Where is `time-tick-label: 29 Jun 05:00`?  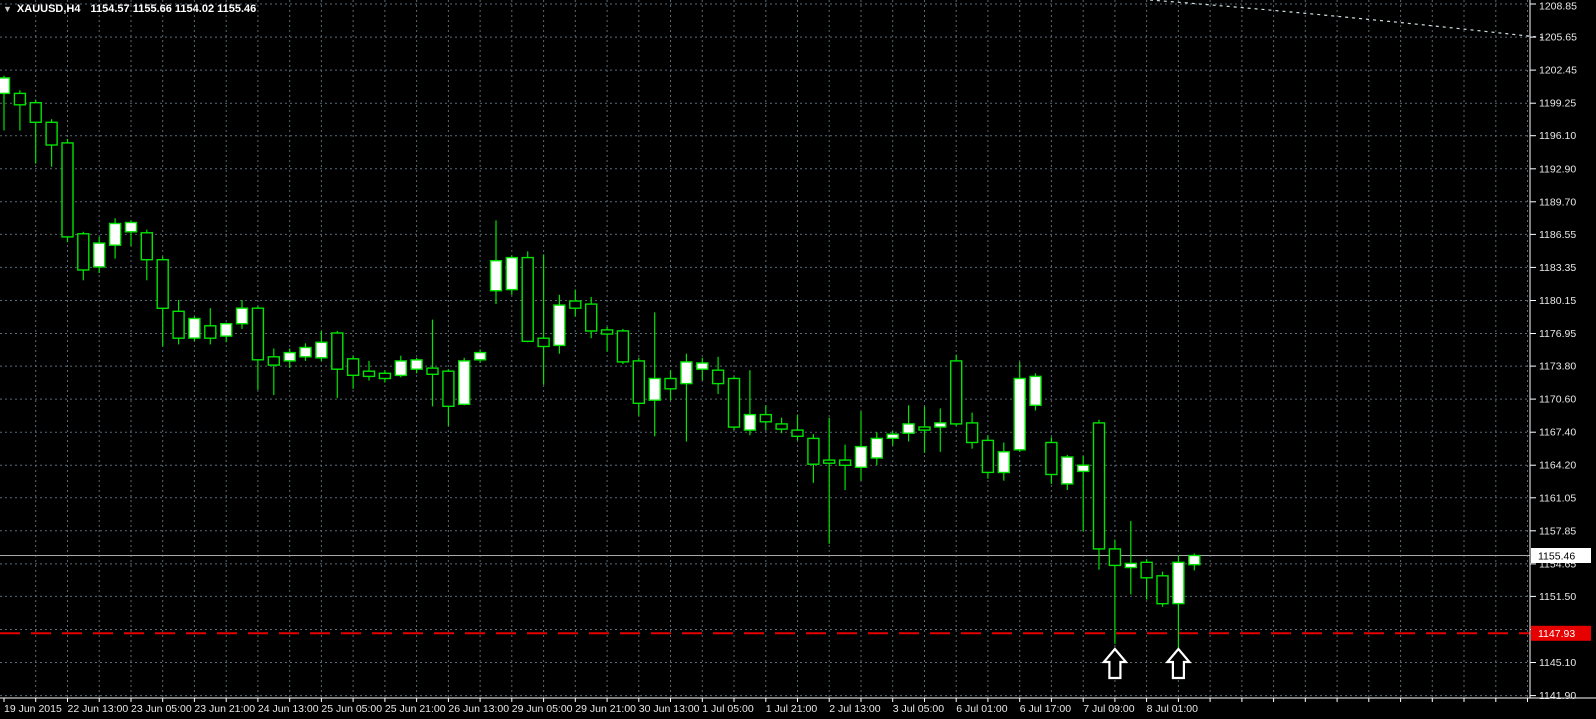
time-tick-label: 29 Jun 05:00 is located at coordinates (542, 709).